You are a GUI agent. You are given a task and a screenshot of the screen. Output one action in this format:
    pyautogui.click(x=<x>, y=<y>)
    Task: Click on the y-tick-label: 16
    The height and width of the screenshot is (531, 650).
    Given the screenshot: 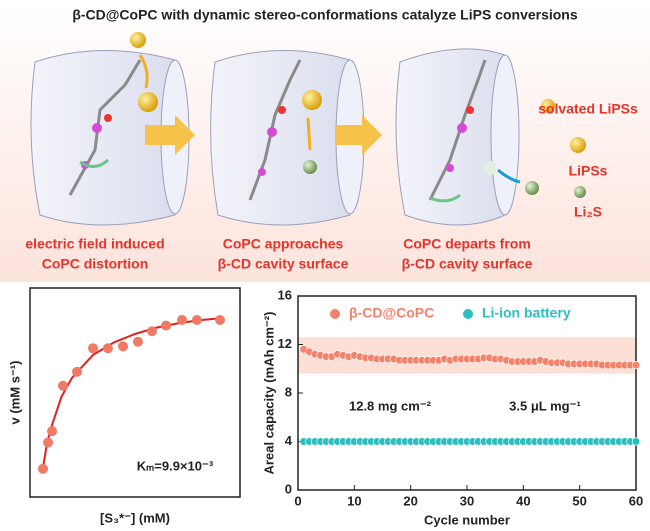 What is the action you would take?
    pyautogui.click(x=285, y=294)
    